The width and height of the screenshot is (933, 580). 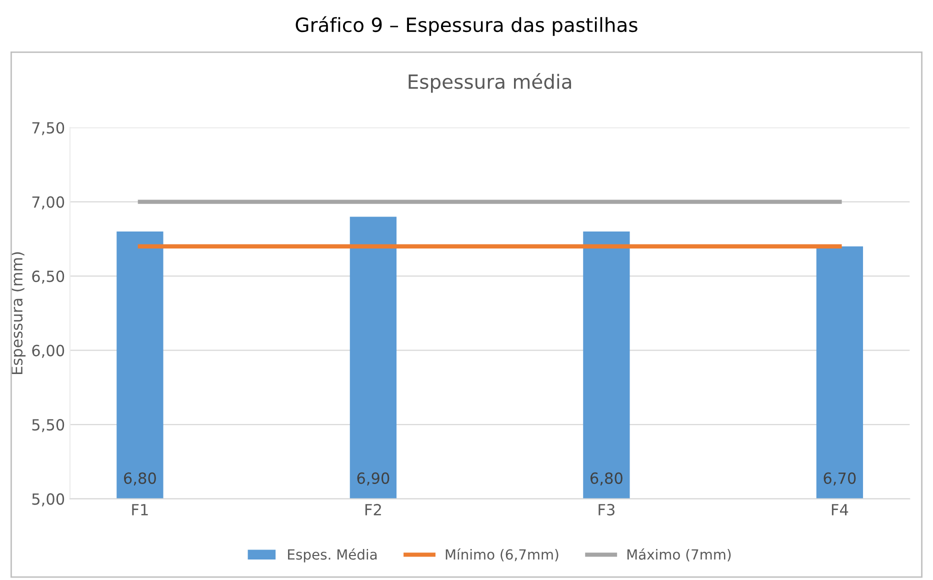 What do you see at coordinates (48, 425) in the screenshot?
I see `y-tick-label: 5,50` at bounding box center [48, 425].